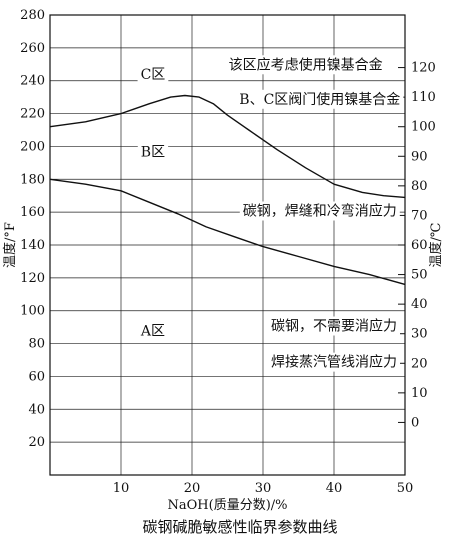  What do you see at coordinates (419, 156) in the screenshot?
I see `y-tick-label-right: 90` at bounding box center [419, 156].